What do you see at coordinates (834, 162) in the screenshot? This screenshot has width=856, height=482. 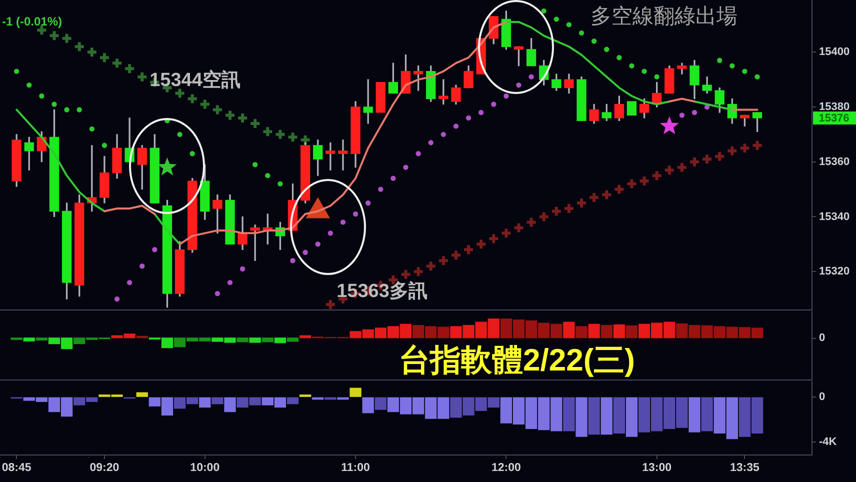 I see `y-tick-label: 15360` at bounding box center [834, 162].